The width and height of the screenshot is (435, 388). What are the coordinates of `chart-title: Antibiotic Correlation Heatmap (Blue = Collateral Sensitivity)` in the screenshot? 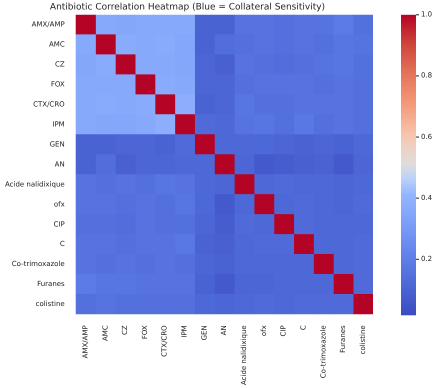 It's located at (188, 7).